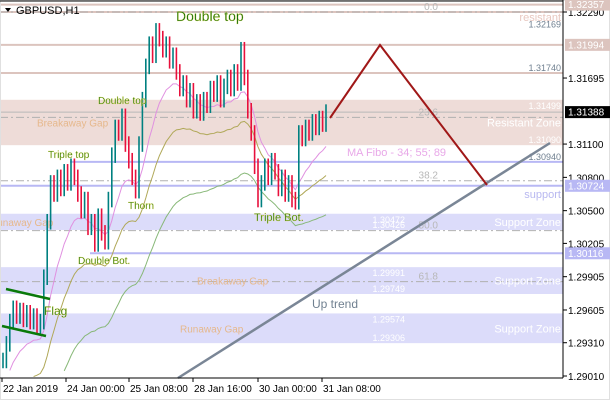  What do you see at coordinates (24, 331) in the screenshot?
I see `flag-lower-line` at bounding box center [24, 331].